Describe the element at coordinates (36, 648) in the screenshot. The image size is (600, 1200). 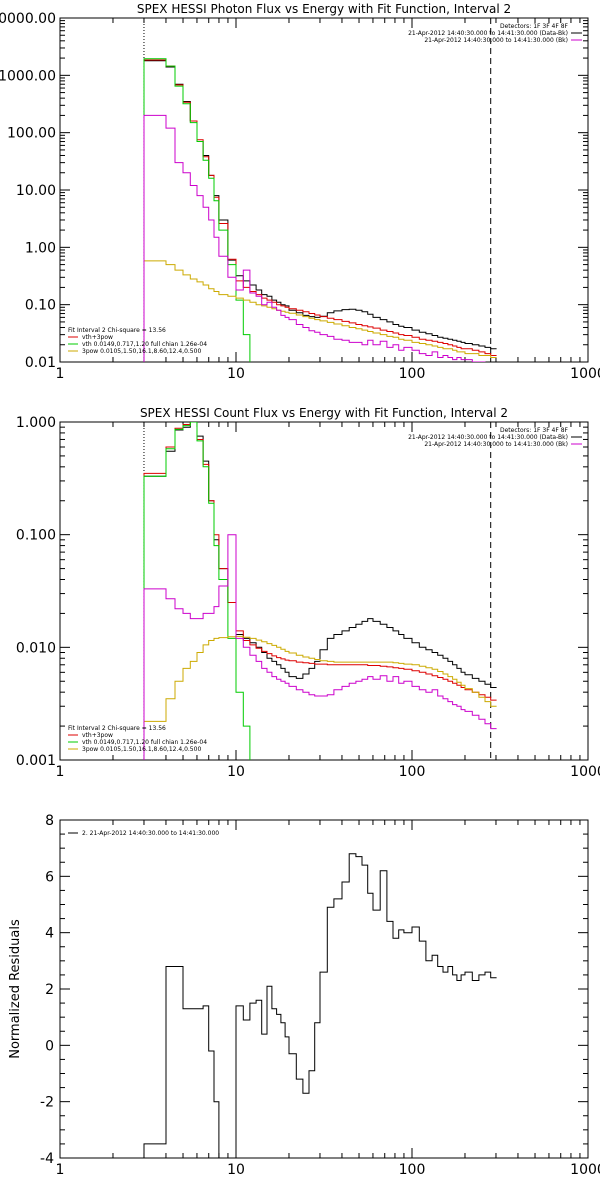
I see `y-tick-label: 0.010` at that location.